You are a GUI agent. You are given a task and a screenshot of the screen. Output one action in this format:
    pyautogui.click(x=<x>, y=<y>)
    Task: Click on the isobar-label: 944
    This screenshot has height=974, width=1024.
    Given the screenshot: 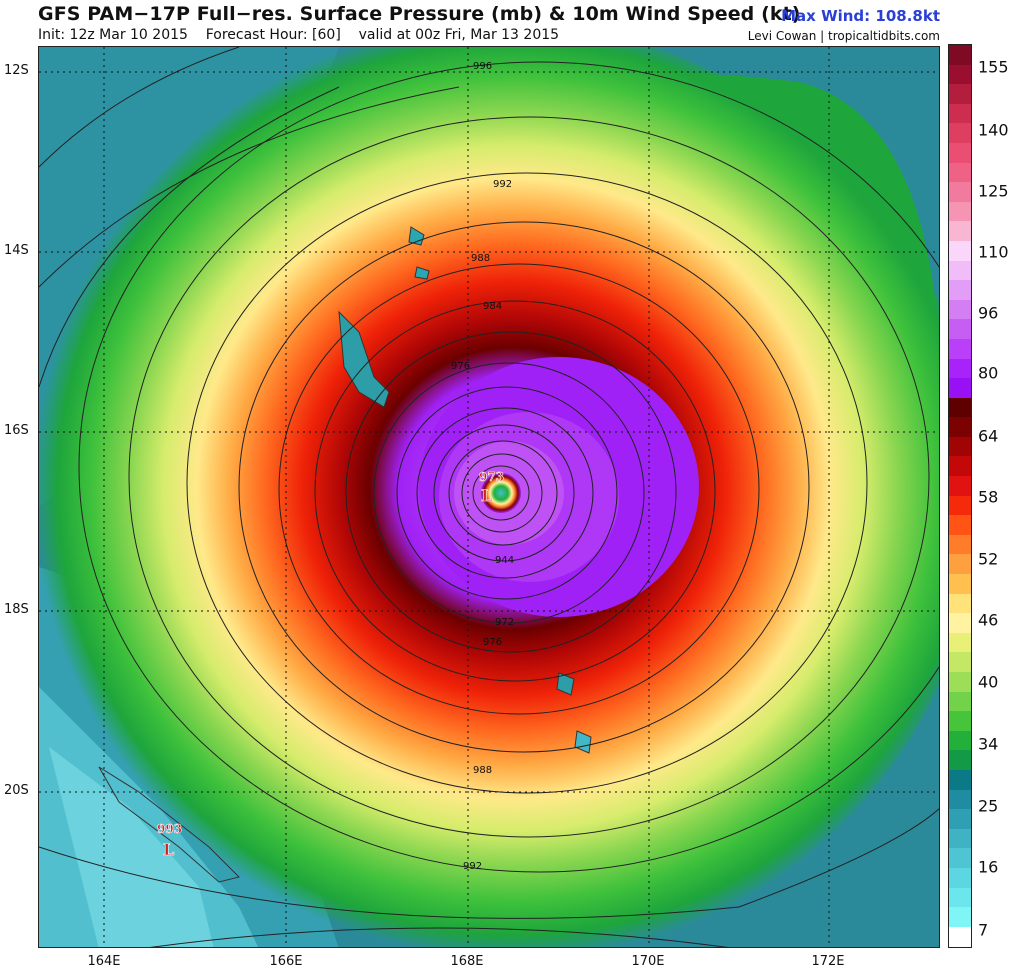 What is the action you would take?
    pyautogui.click(x=504, y=560)
    